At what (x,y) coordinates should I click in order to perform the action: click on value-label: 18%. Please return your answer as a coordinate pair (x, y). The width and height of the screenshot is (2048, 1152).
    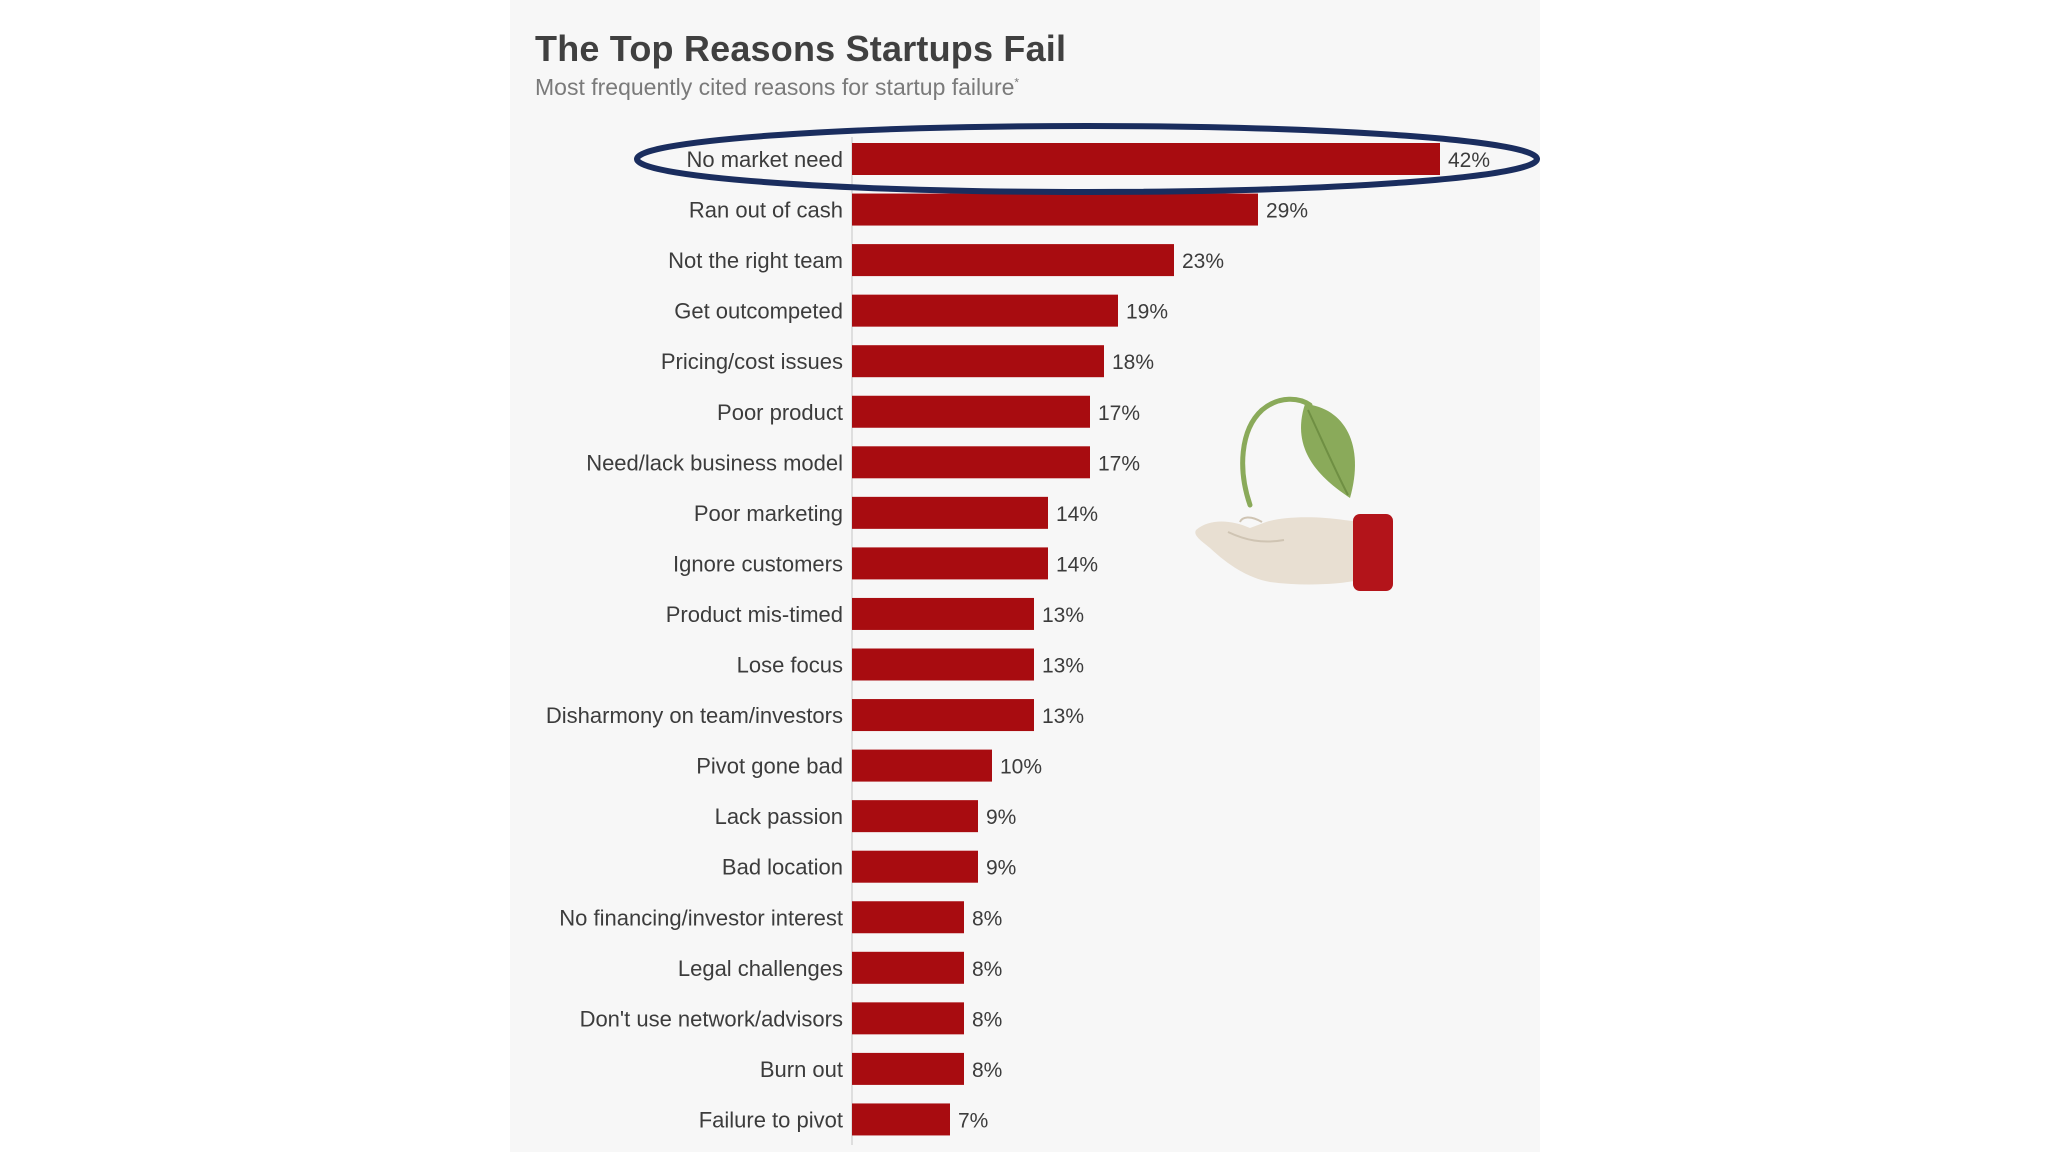
    Looking at the image, I should click on (1133, 362).